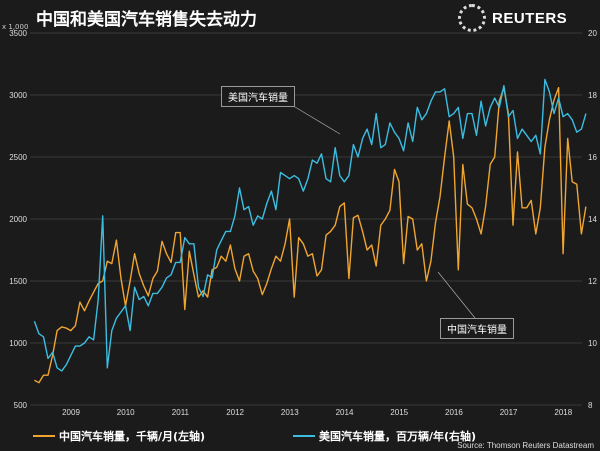 This screenshot has width=600, height=451. Describe the element at coordinates (44, 436) in the screenshot. I see `legend-swatch-china` at that location.